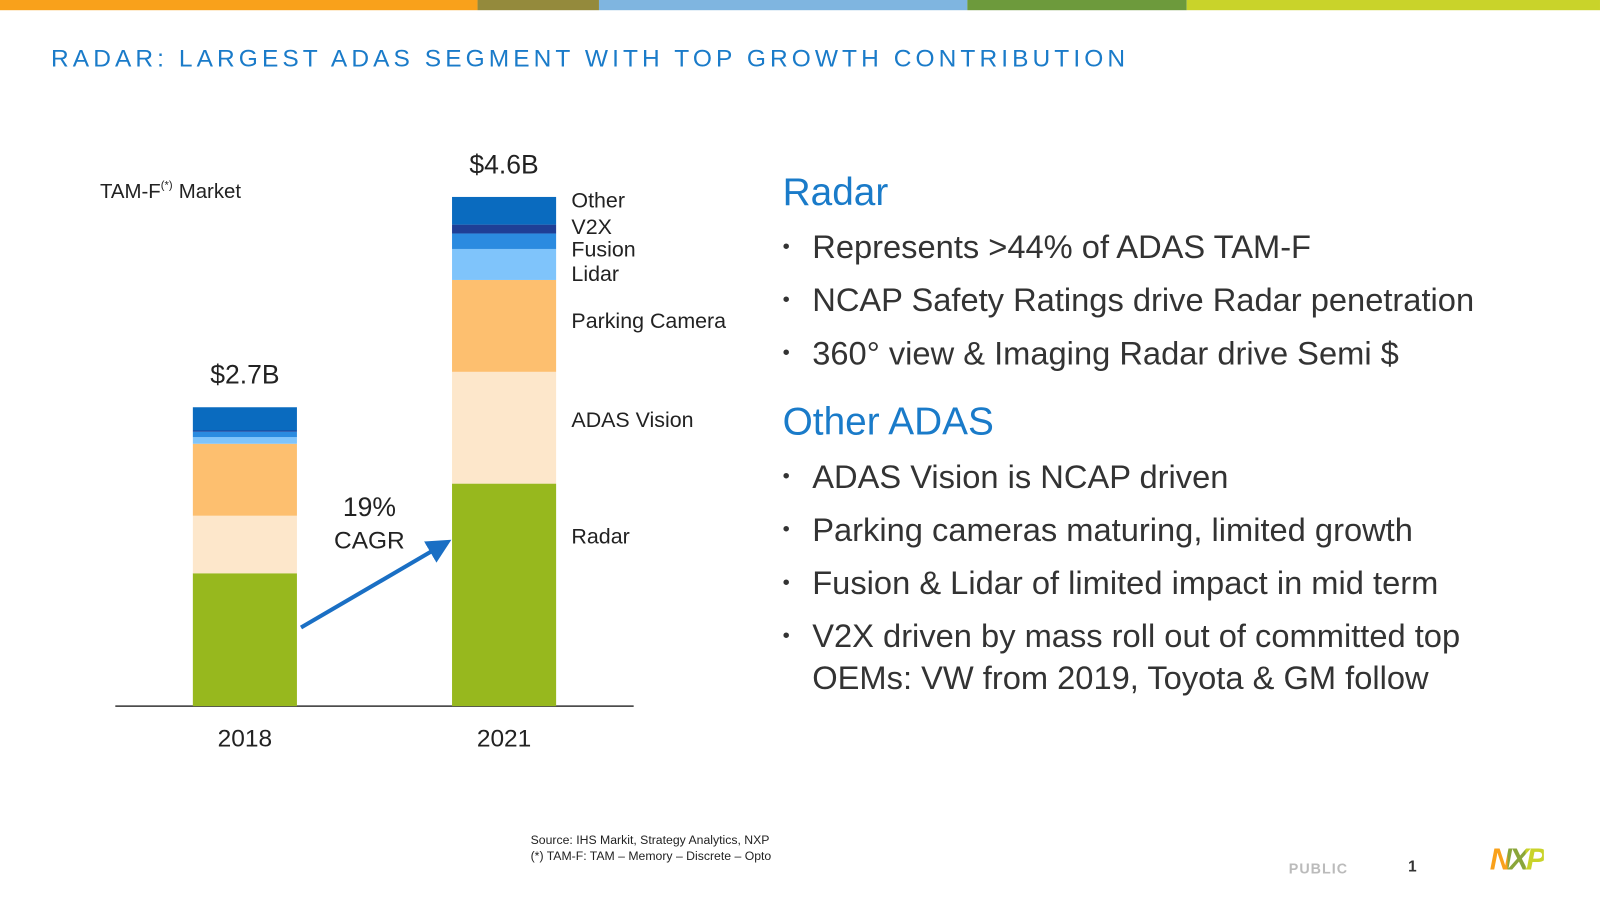 This screenshot has width=1600, height=900. Describe the element at coordinates (1518, 859) in the screenshot. I see `logo: NXP` at that location.